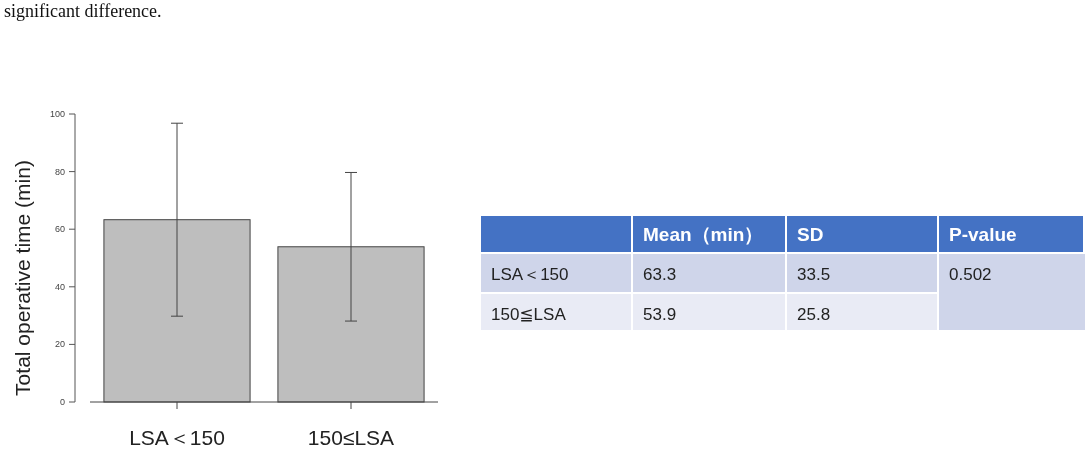 This screenshot has width=1085, height=451. Describe the element at coordinates (59, 344) in the screenshot. I see `y-tick-label: 20` at that location.